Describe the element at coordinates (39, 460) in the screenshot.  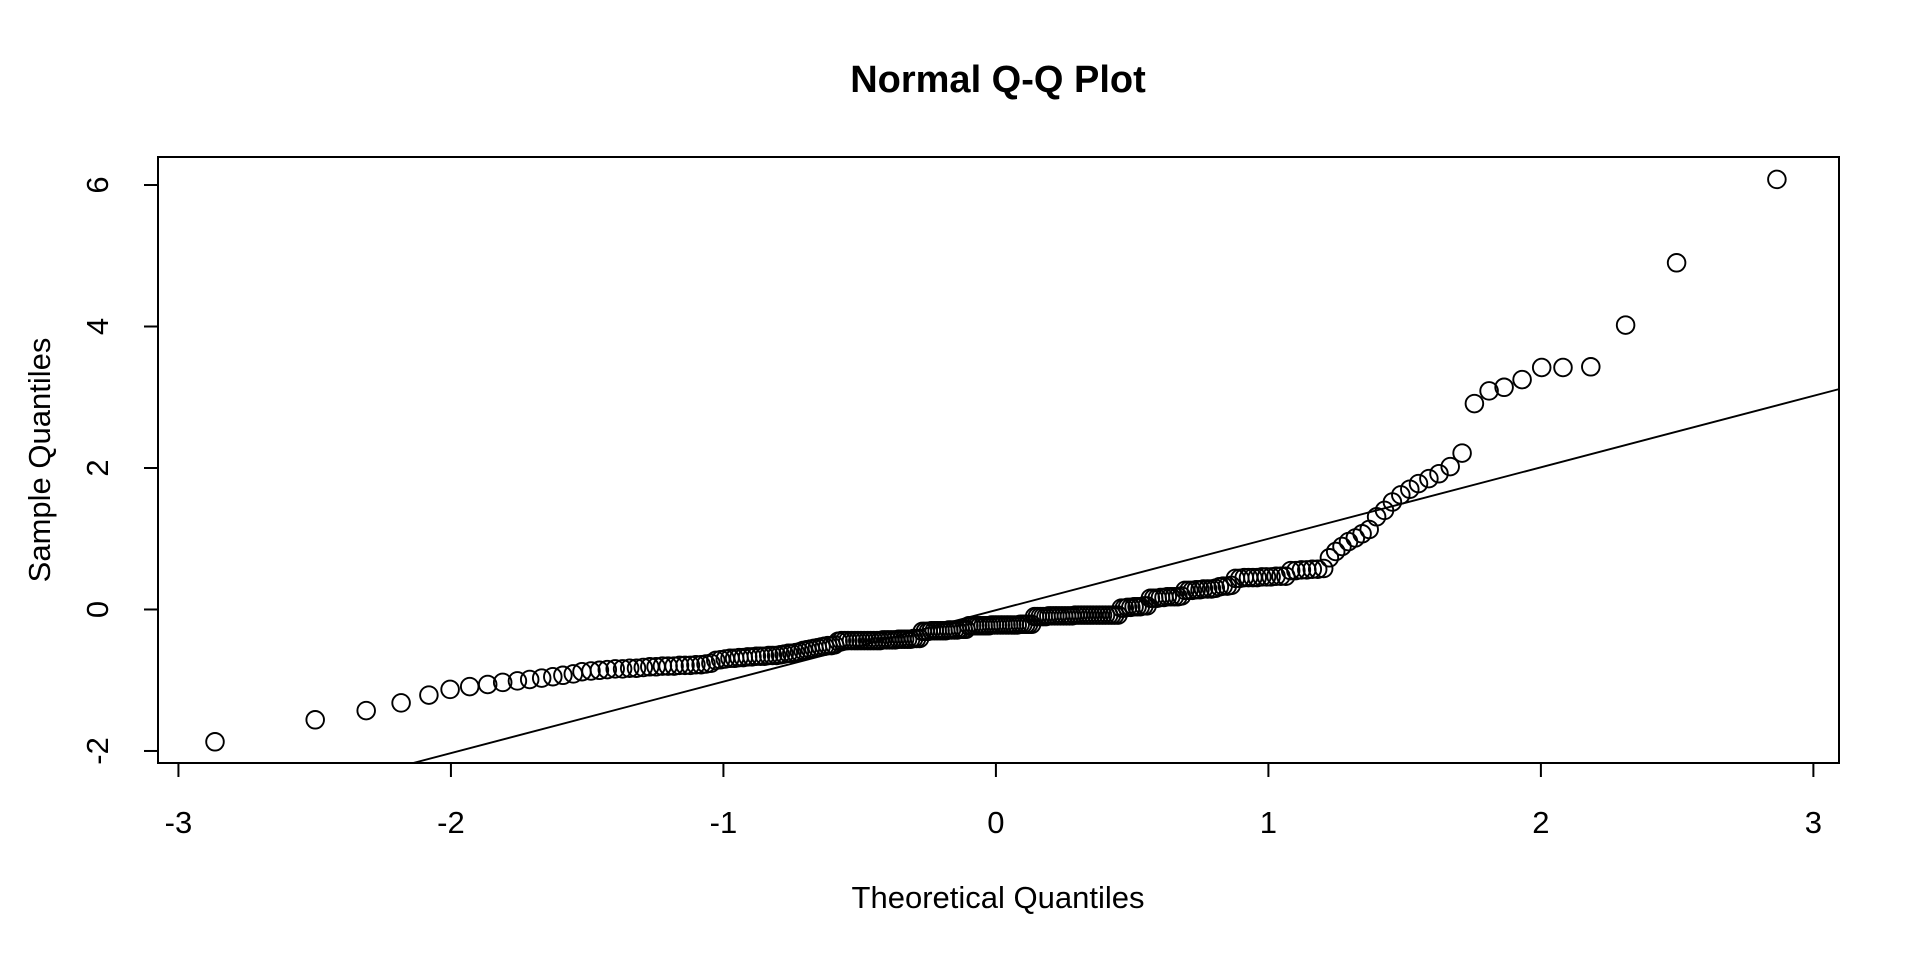
I see `y-axis-title: Sample Quantiles` at that location.